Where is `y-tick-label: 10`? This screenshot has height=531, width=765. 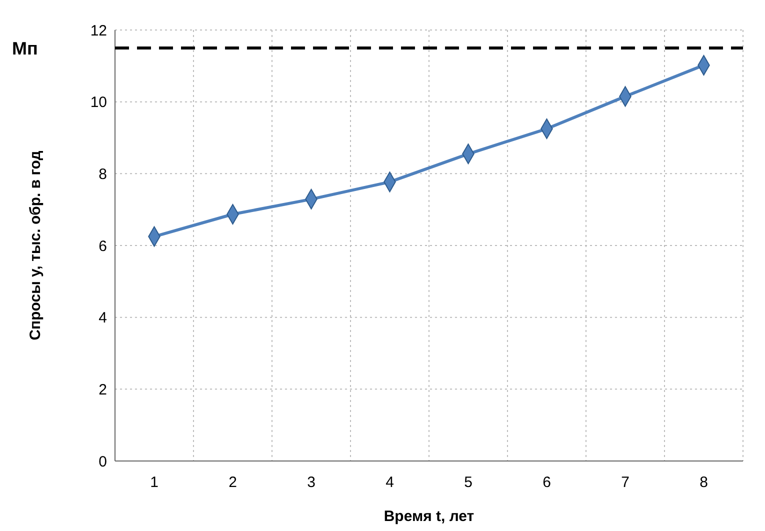 y-tick-label: 10 is located at coordinates (98, 103).